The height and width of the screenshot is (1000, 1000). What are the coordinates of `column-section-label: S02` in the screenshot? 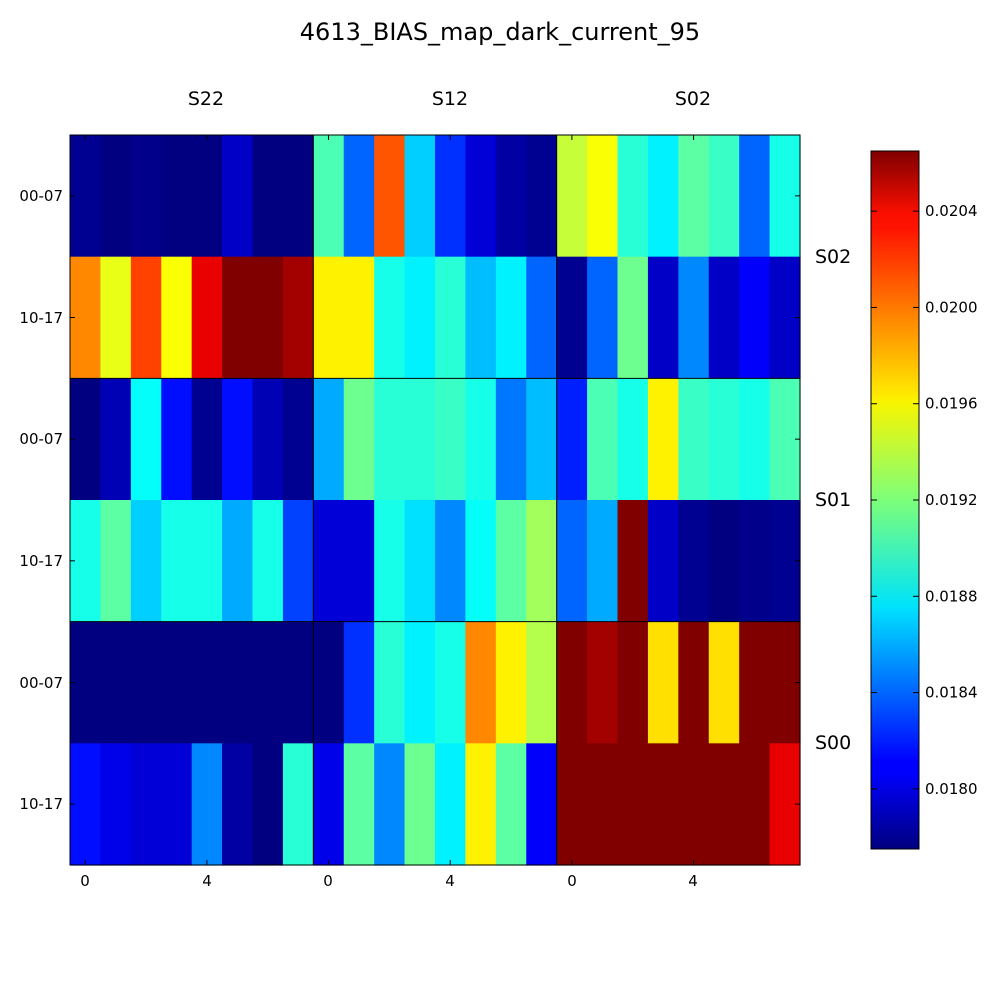 It's located at (693, 99).